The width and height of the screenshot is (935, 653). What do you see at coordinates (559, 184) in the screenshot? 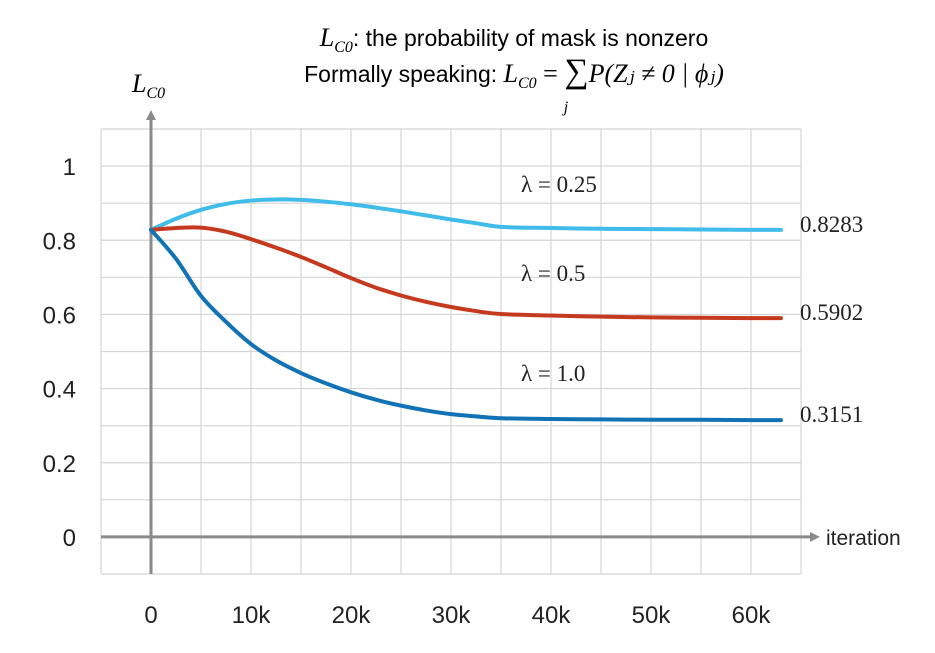
I see `series-name-label: λ = 0.25` at bounding box center [559, 184].